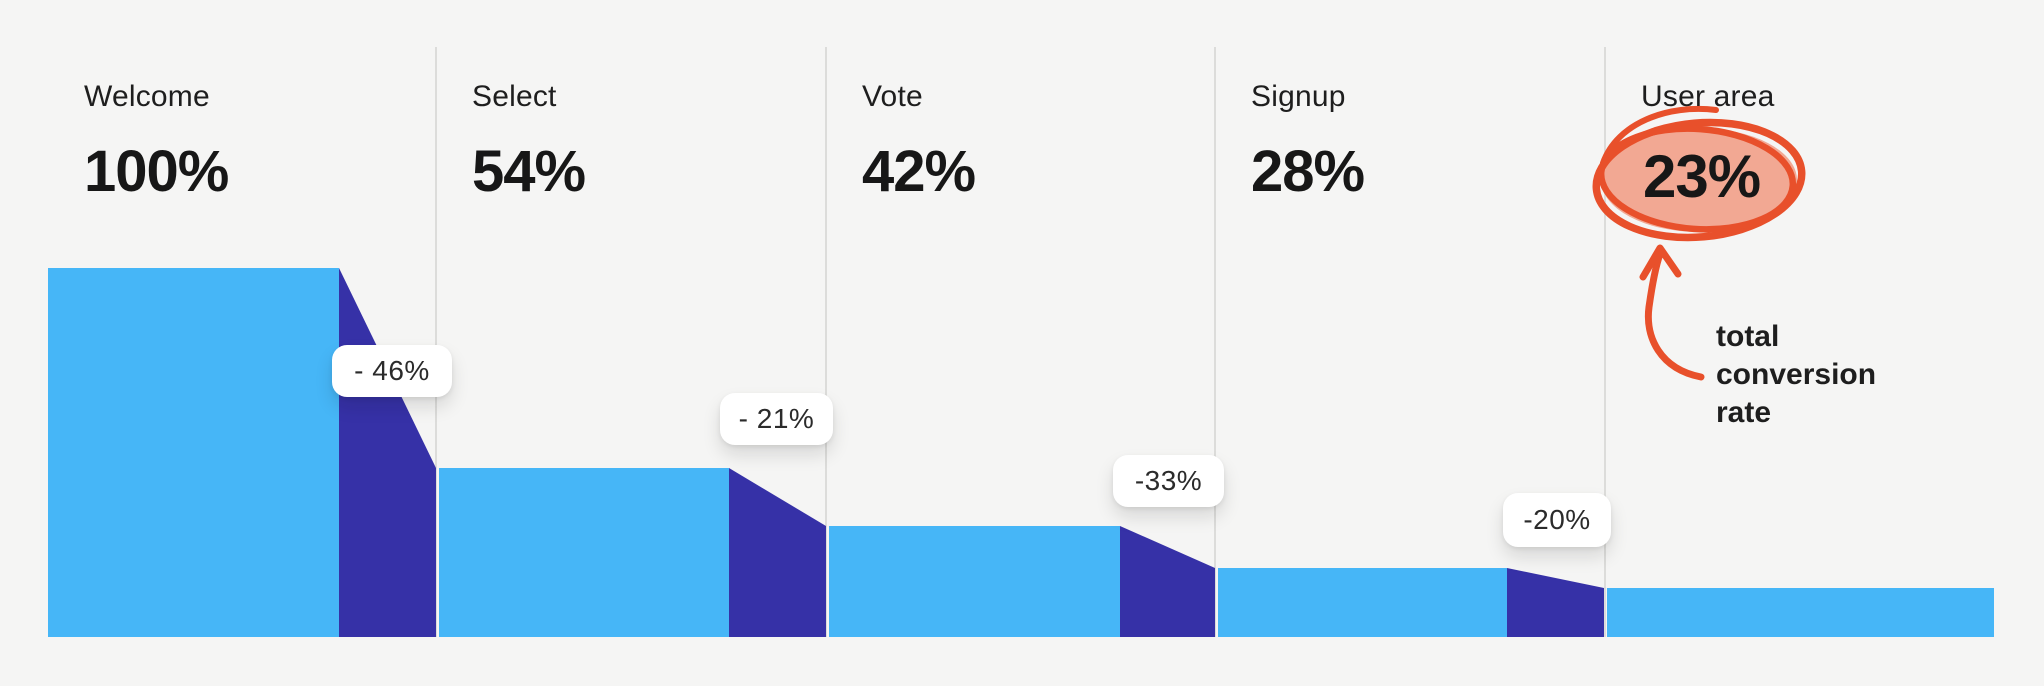  I want to click on highlight-circle-scribble, so click(1699, 173).